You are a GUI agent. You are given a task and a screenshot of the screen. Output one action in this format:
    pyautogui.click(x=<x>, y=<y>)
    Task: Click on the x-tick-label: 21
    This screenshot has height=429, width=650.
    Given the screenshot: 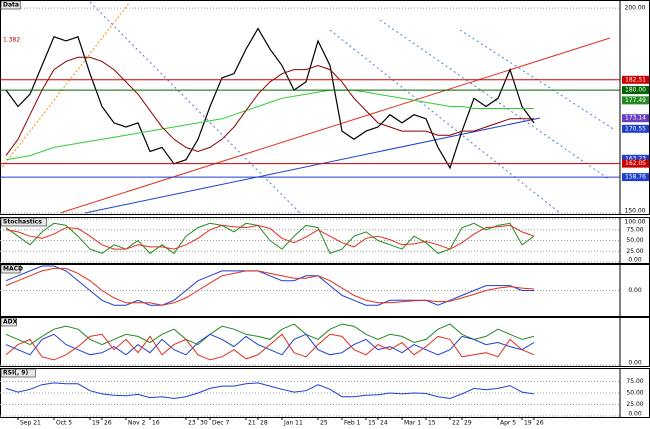 What is the action you would take?
    pyautogui.click(x=252, y=423)
    